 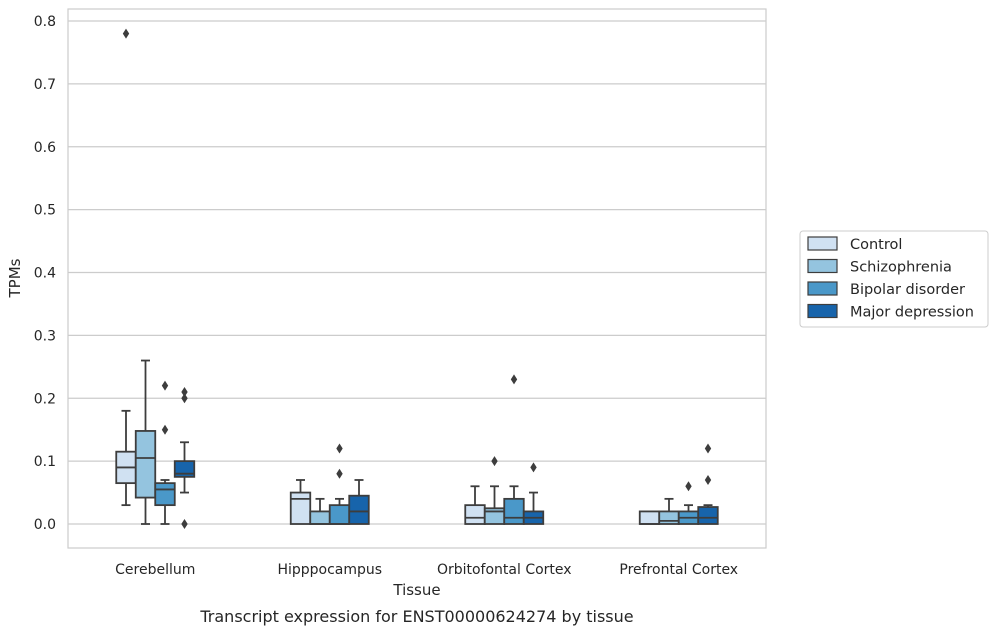 I want to click on legend-frame, so click(x=894, y=279).